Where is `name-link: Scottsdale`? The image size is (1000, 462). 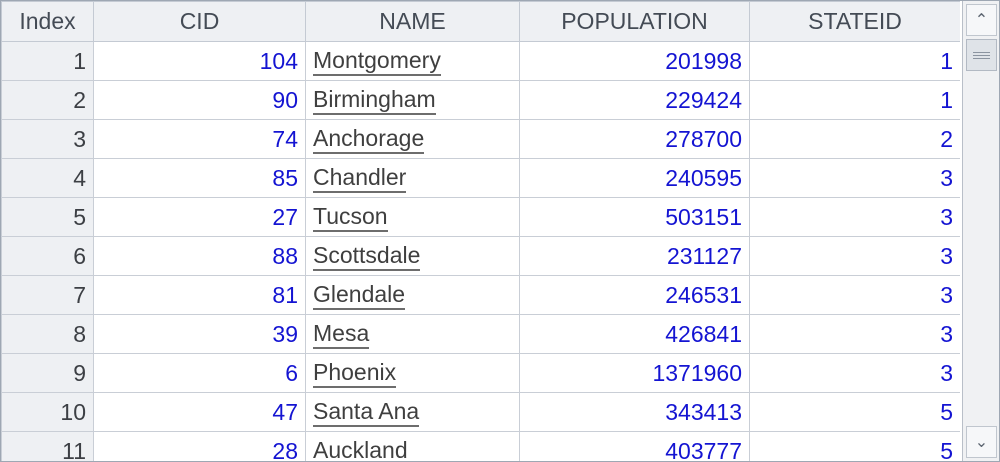
name-link: Scottsdale is located at coordinates (367, 256).